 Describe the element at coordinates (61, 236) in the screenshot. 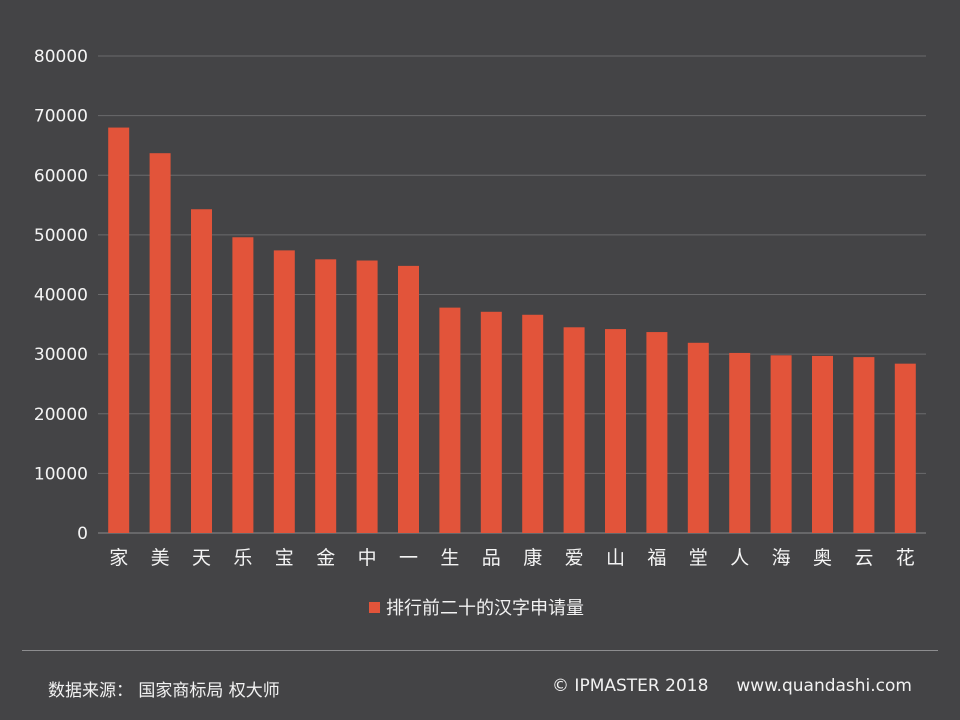

I see `y-tick-label: 50000` at that location.